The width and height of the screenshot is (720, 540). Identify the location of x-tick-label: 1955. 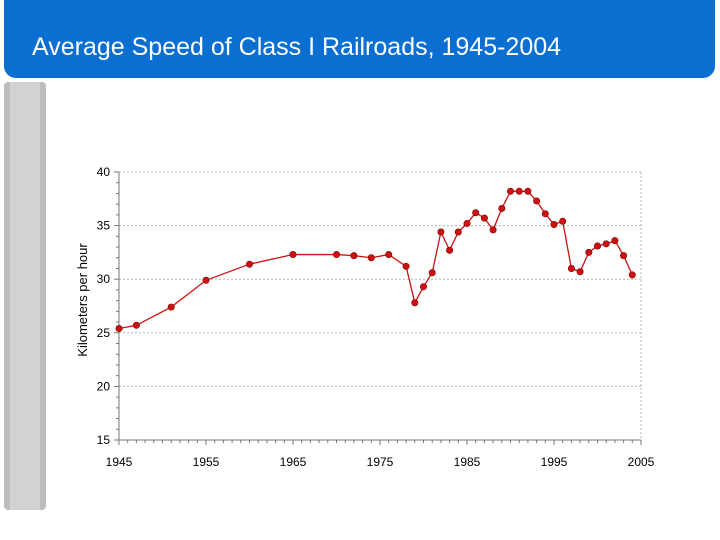
(206, 462).